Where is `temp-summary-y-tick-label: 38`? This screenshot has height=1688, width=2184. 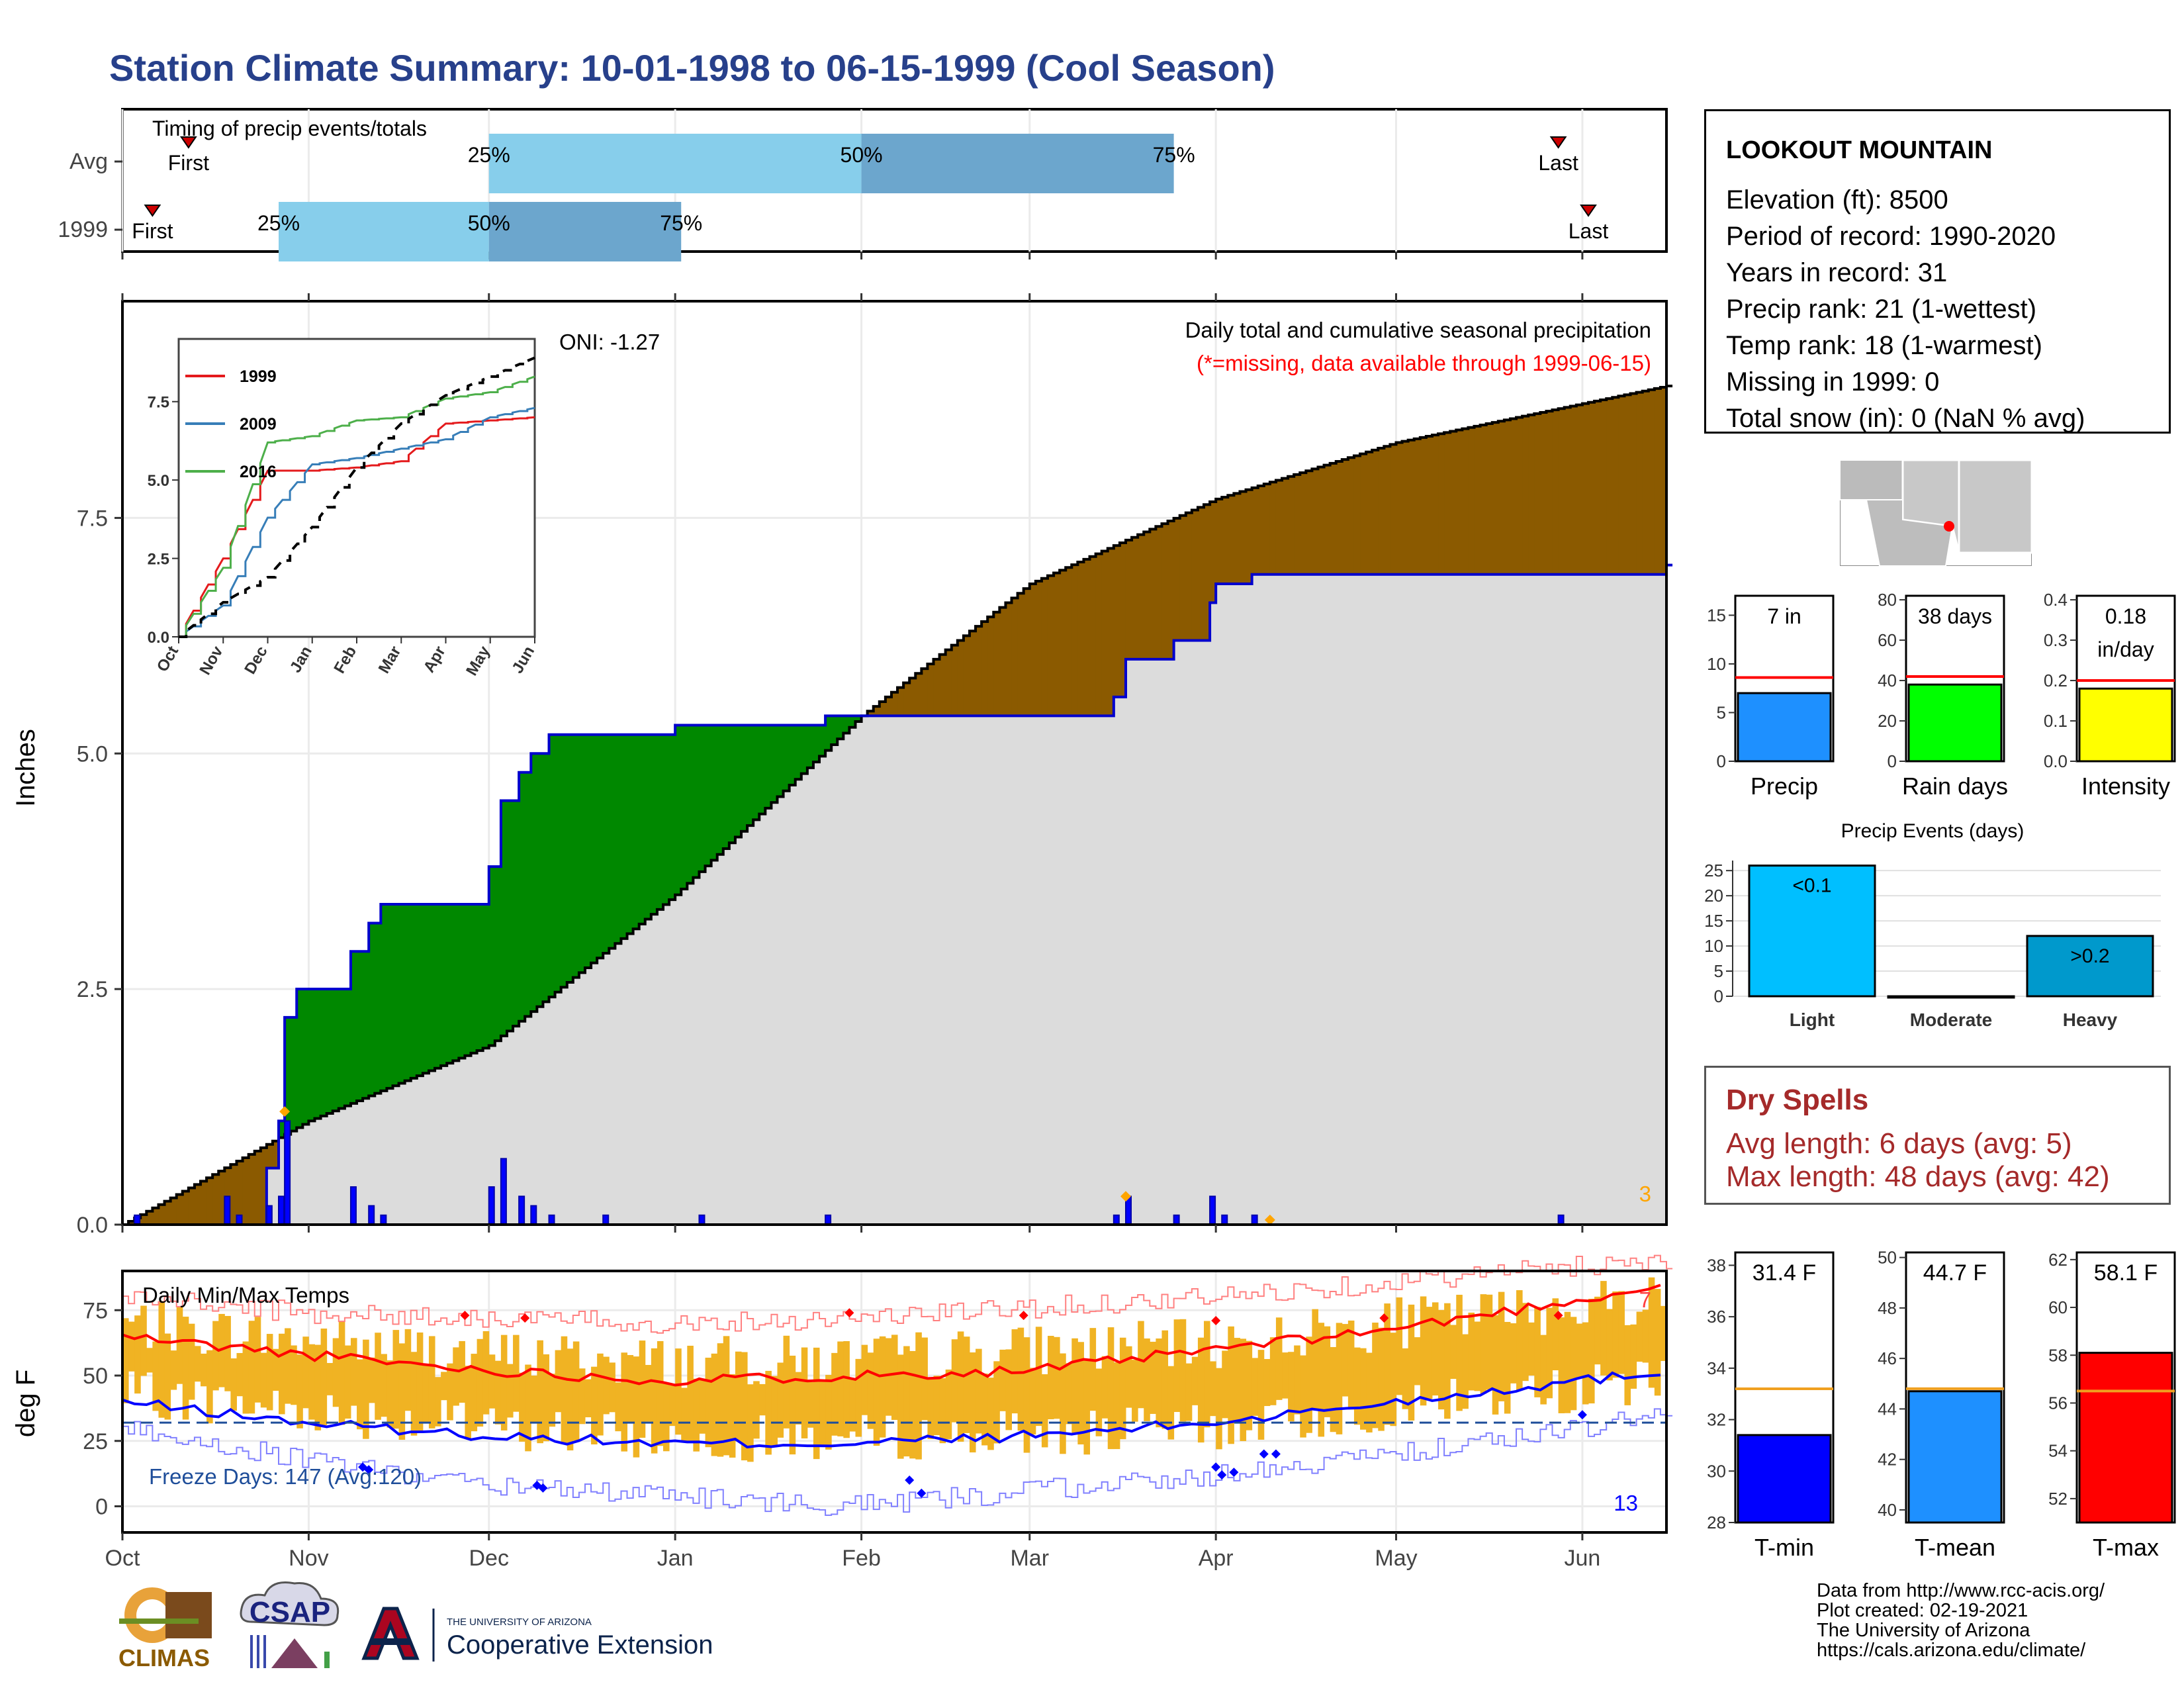
temp-summary-y-tick-label: 38 is located at coordinates (1716, 1265).